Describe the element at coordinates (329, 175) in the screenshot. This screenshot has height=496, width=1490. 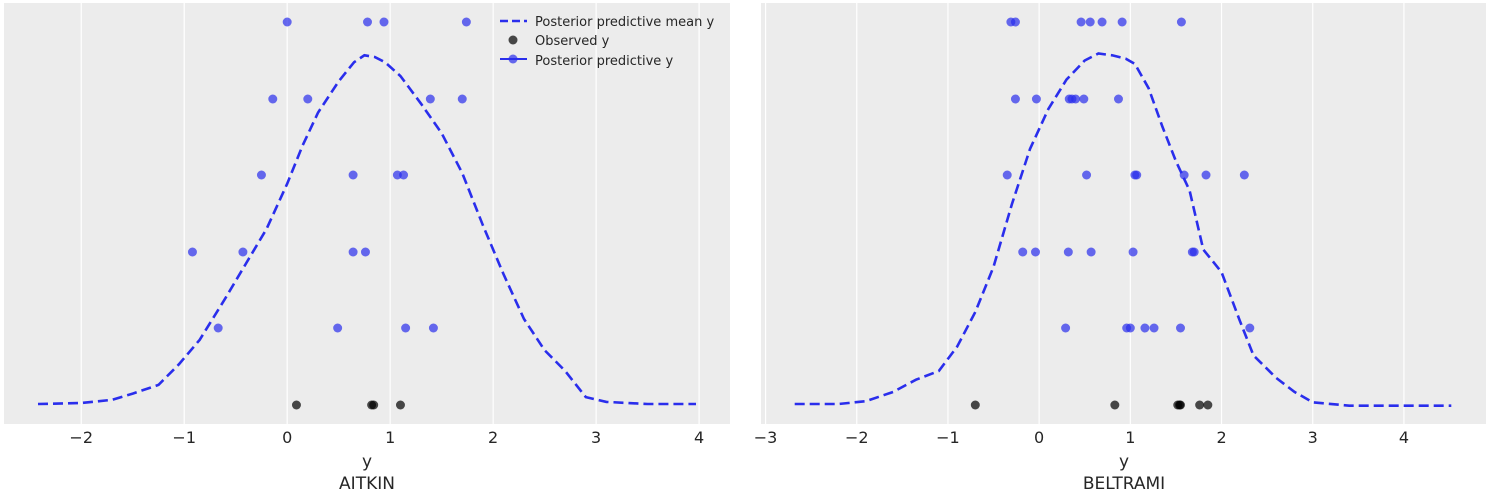
I see `posterior-predictive-points-aitkin` at that location.